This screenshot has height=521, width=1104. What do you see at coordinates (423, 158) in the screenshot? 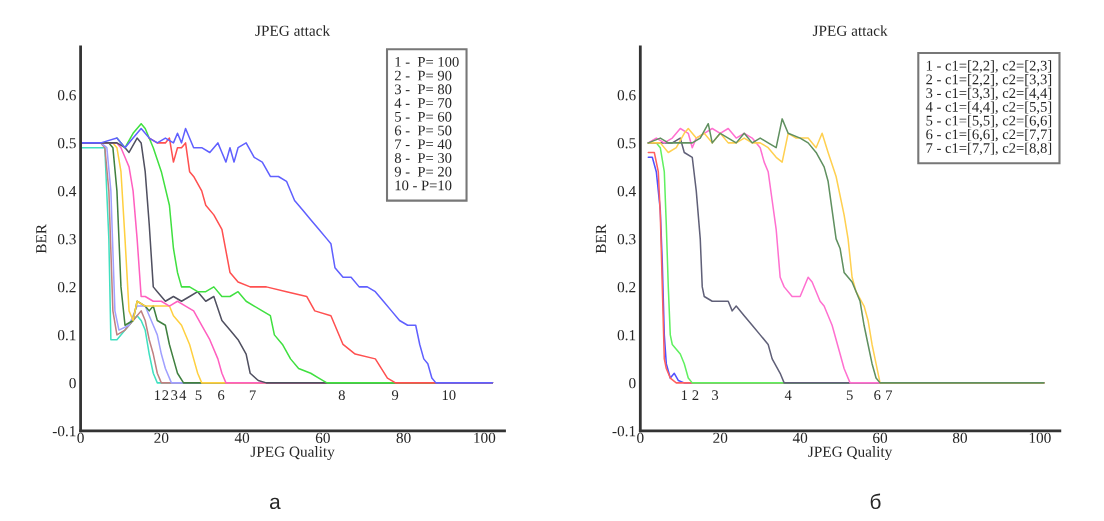
I see `annotation: 8 - P= 30` at bounding box center [423, 158].